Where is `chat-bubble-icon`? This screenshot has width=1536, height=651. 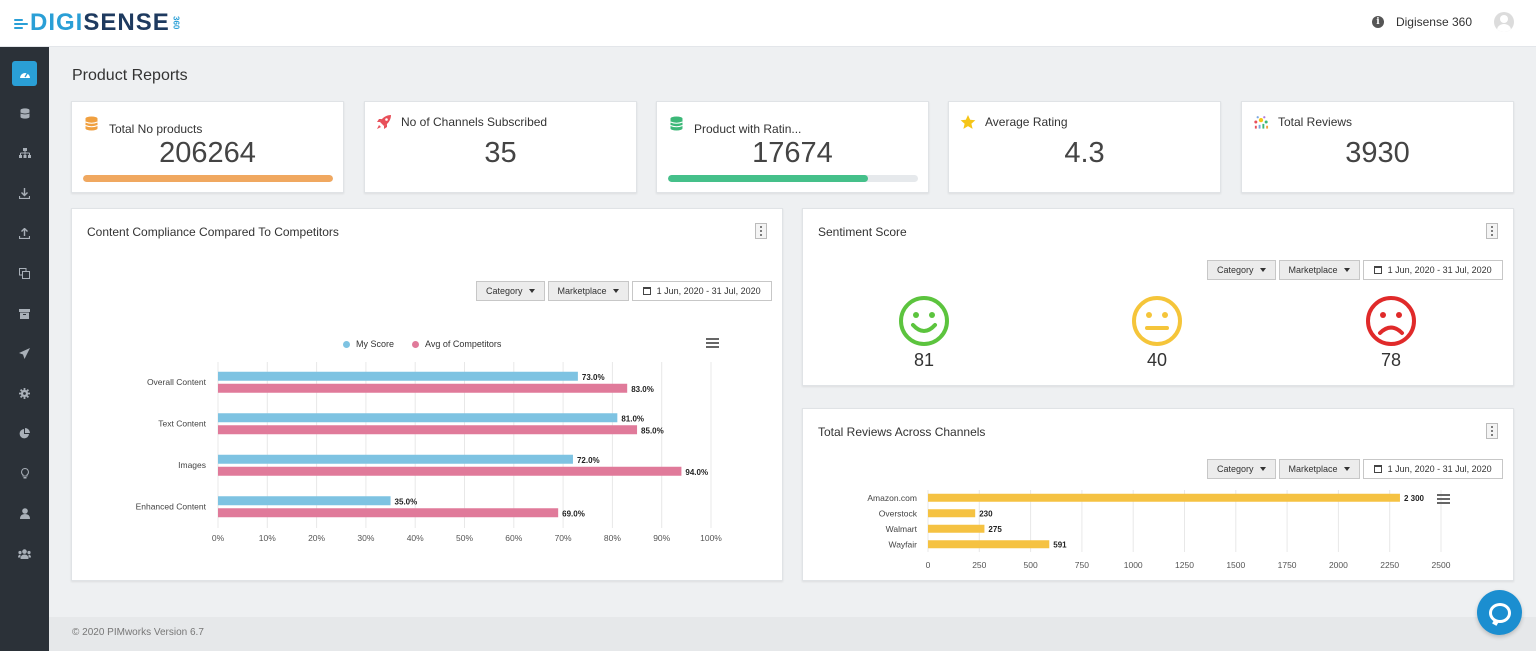 chat-bubble-icon is located at coordinates (1499, 612).